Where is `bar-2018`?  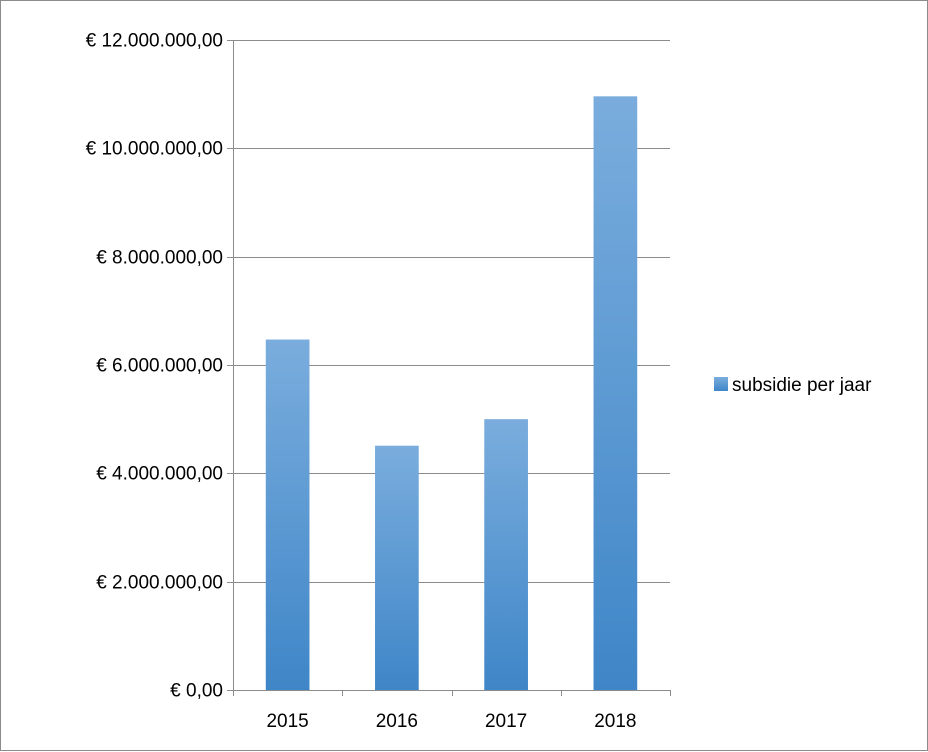 bar-2018 is located at coordinates (615, 393).